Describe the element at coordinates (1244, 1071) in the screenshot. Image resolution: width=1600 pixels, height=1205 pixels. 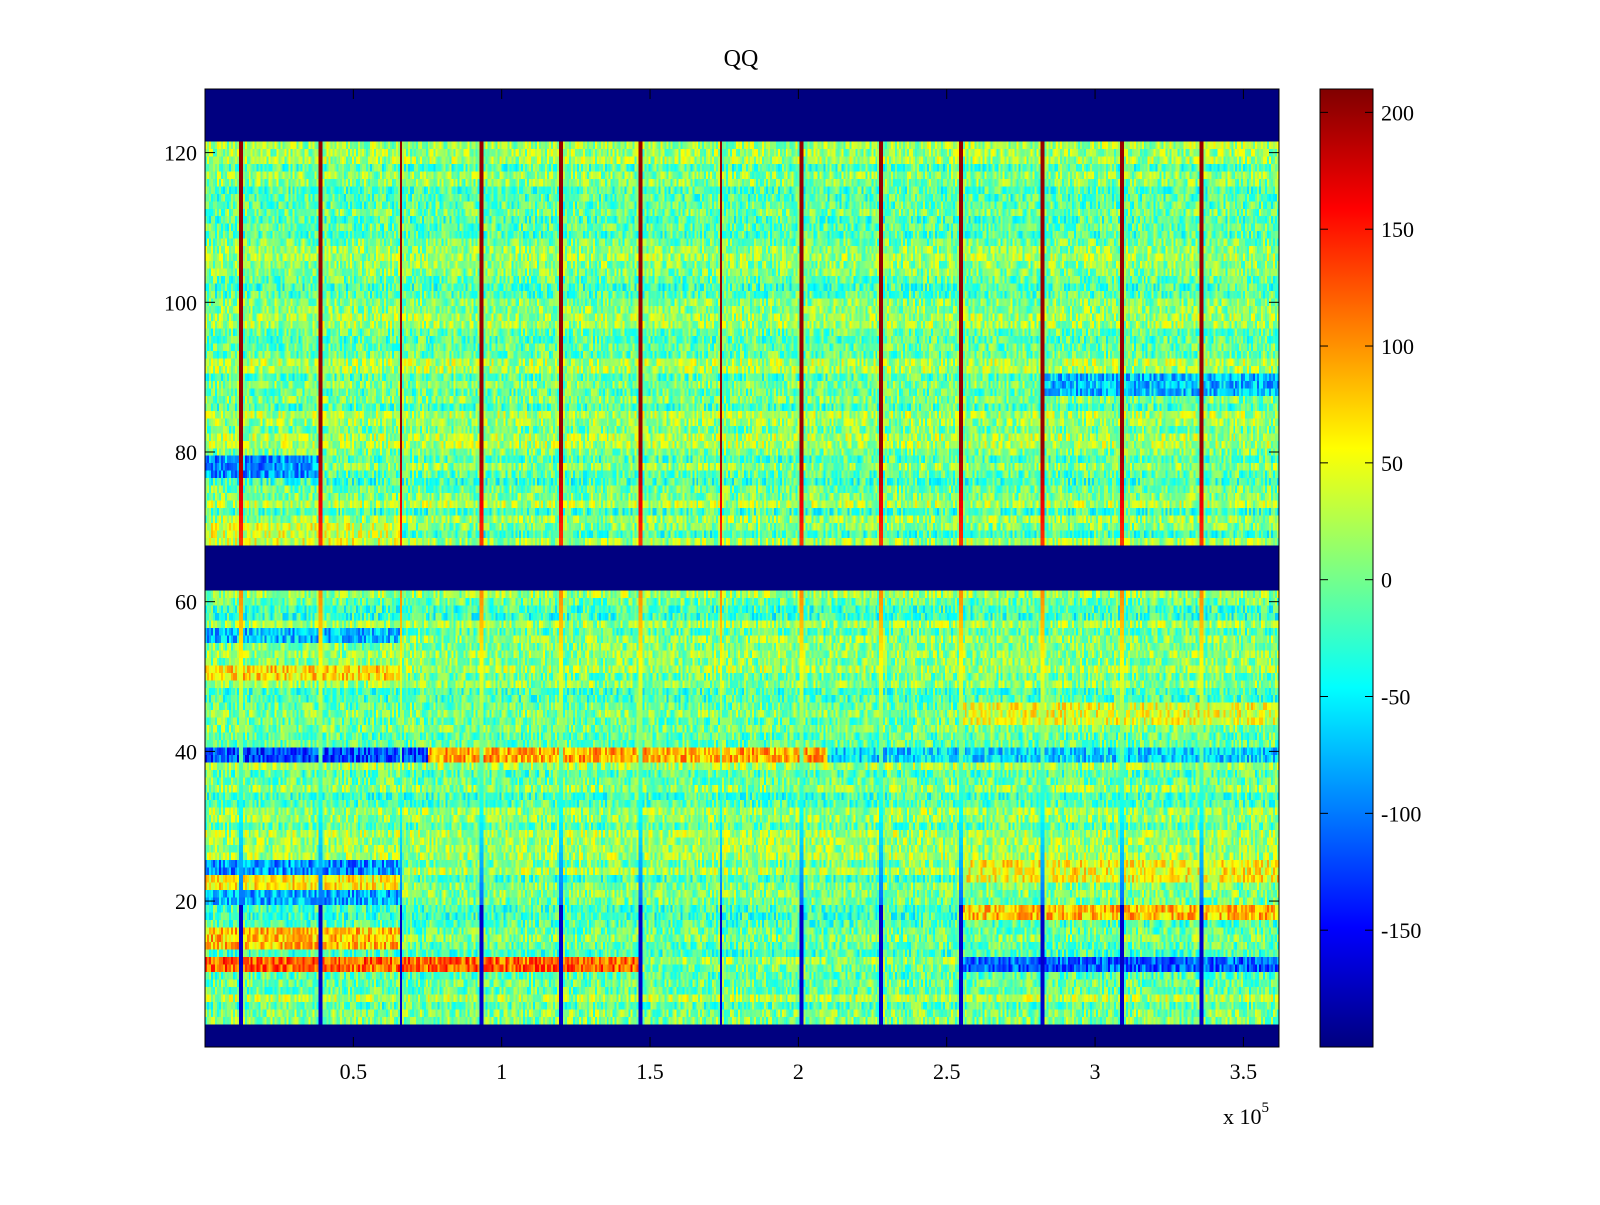
I see `x-tick-label: 3.5` at that location.